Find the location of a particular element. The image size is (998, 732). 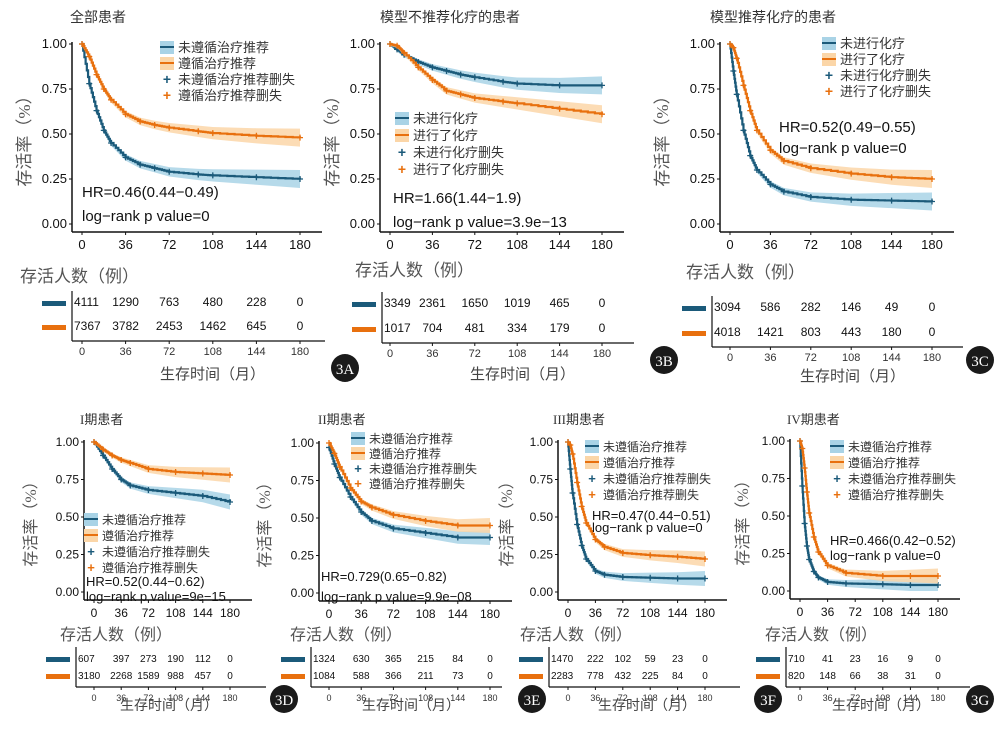

risk-table-cell: 1324 is located at coordinates (324, 659).